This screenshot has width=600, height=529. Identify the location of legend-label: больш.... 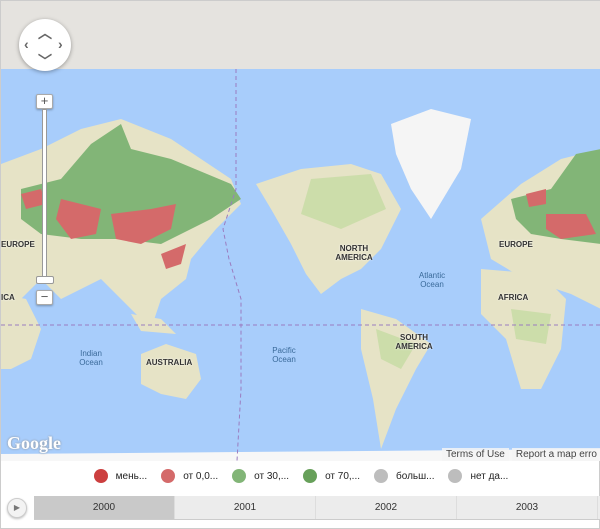
(415, 476).